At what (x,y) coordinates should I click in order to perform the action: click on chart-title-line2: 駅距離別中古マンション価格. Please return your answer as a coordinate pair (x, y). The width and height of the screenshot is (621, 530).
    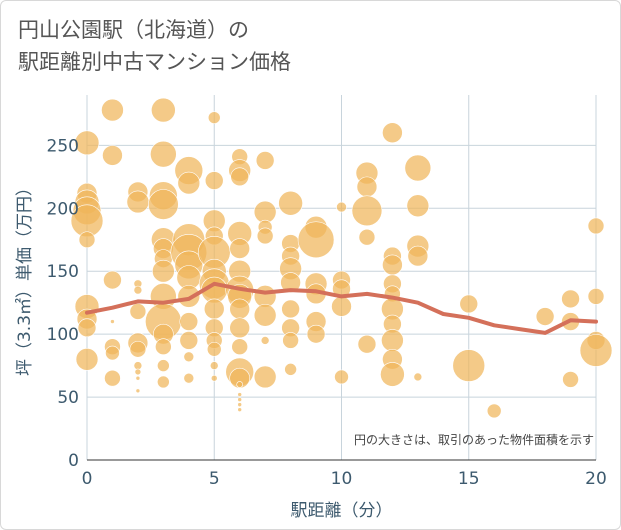
    Looking at the image, I should click on (154, 62).